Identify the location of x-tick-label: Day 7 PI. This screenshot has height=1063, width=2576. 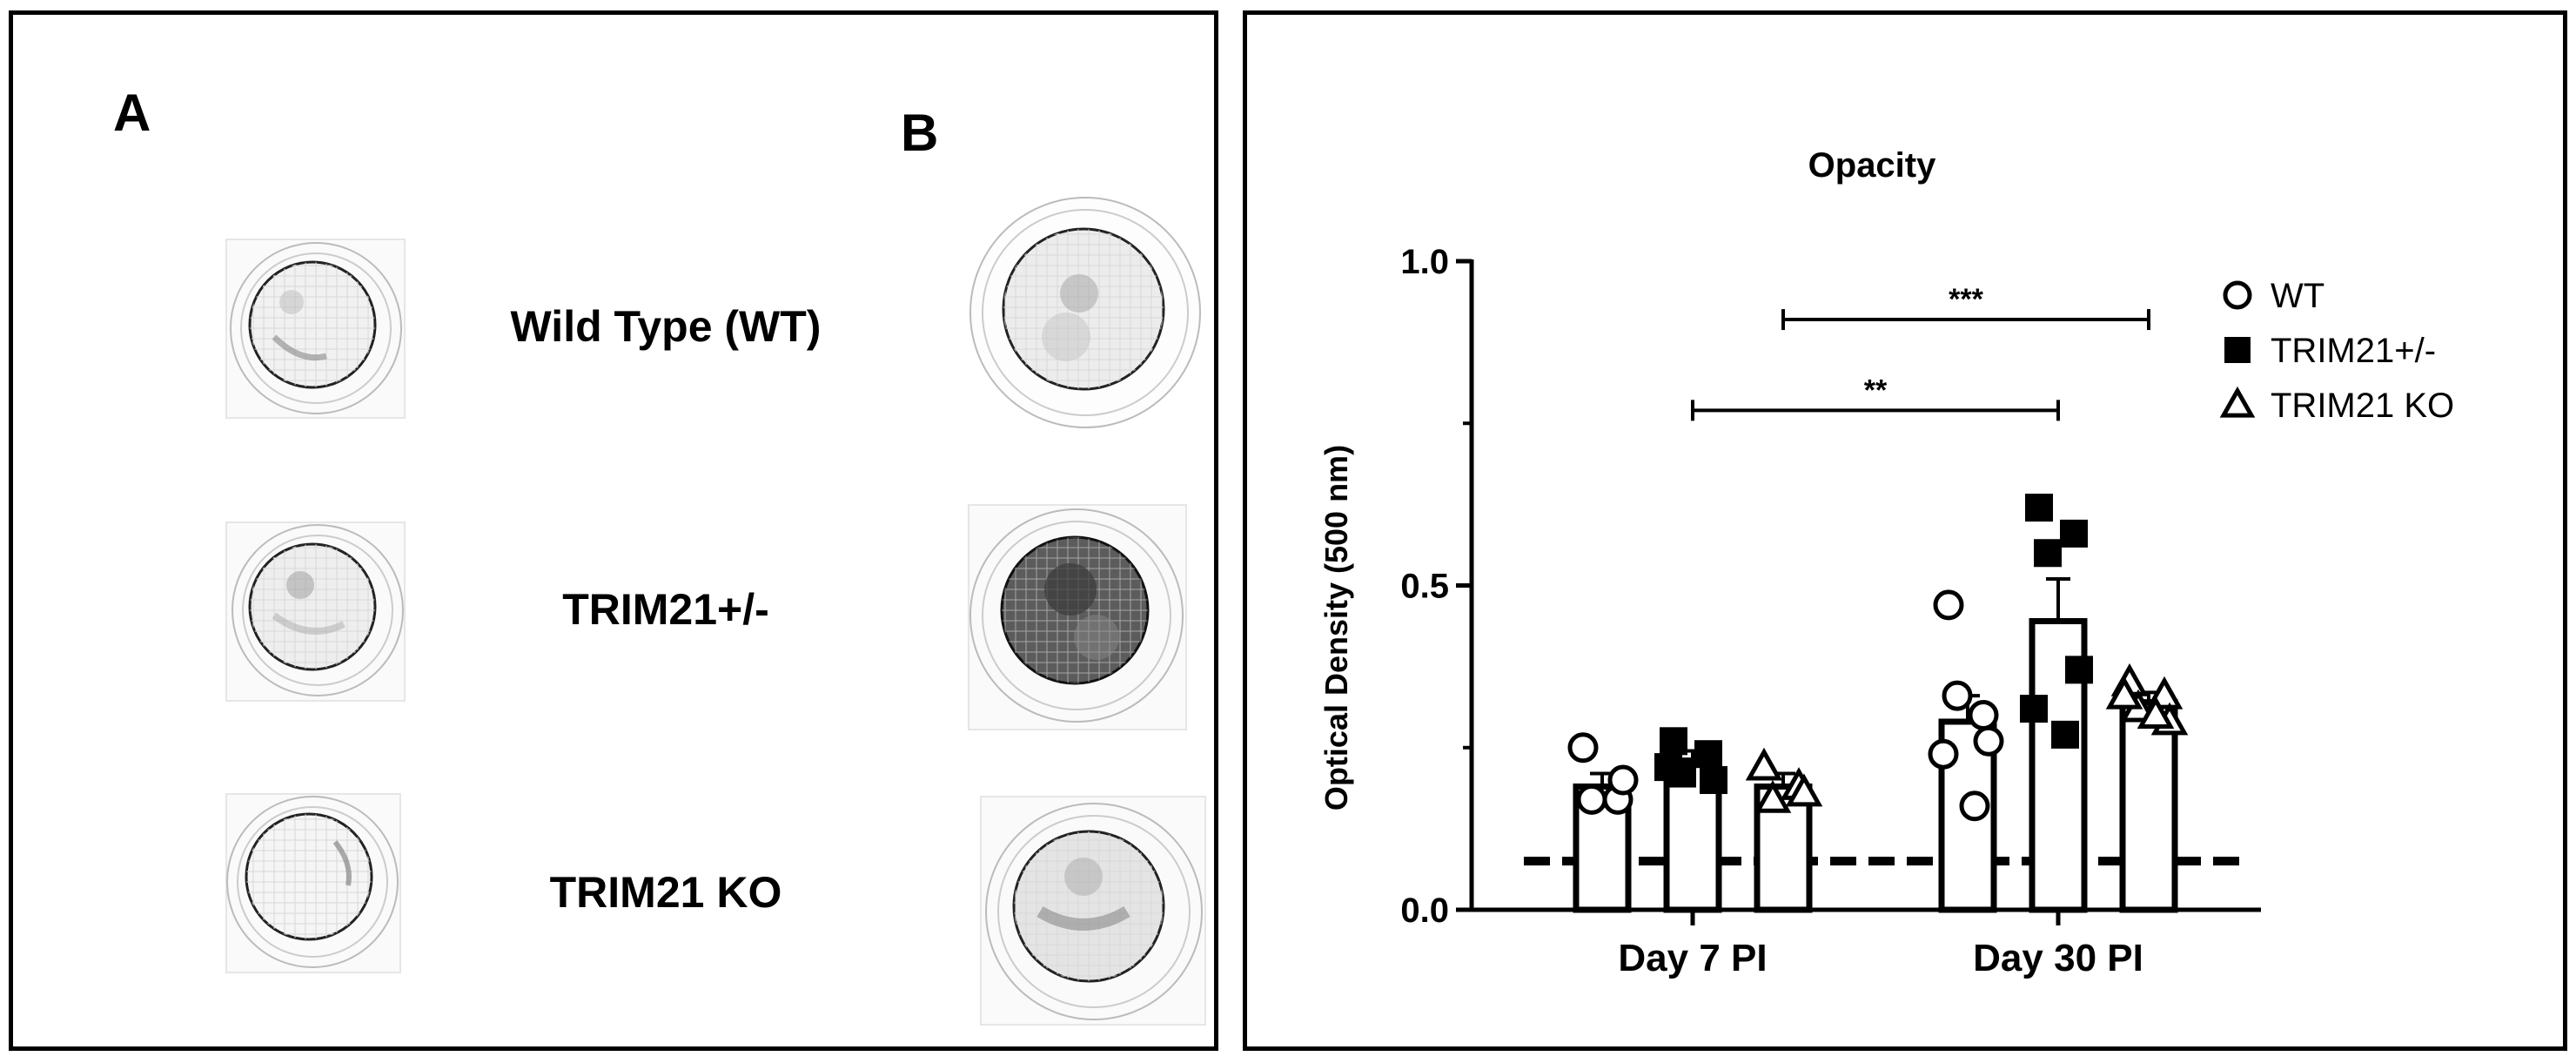
(1692, 958).